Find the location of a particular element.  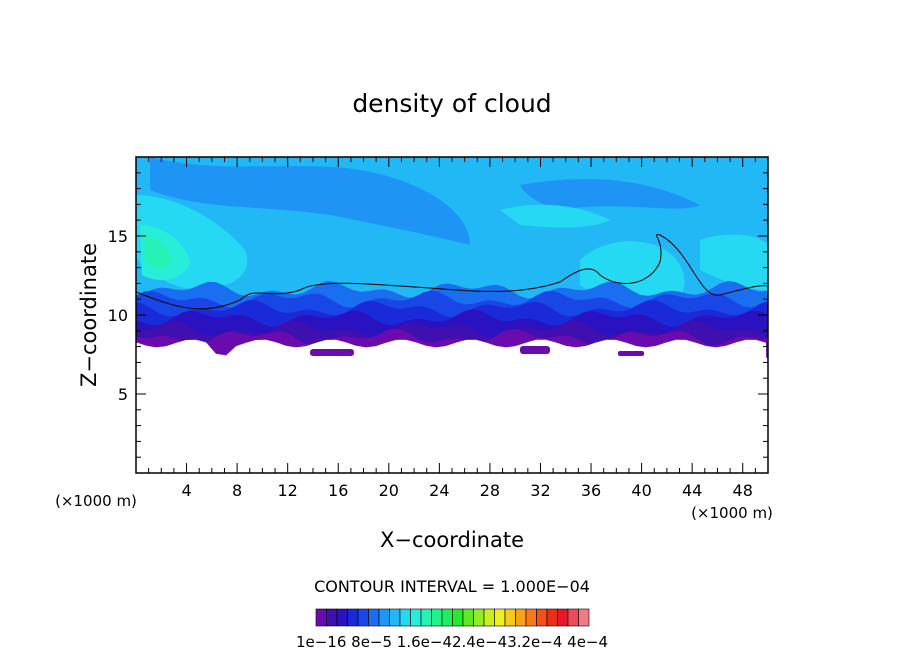

x-tick-label: 16 is located at coordinates (338, 490).